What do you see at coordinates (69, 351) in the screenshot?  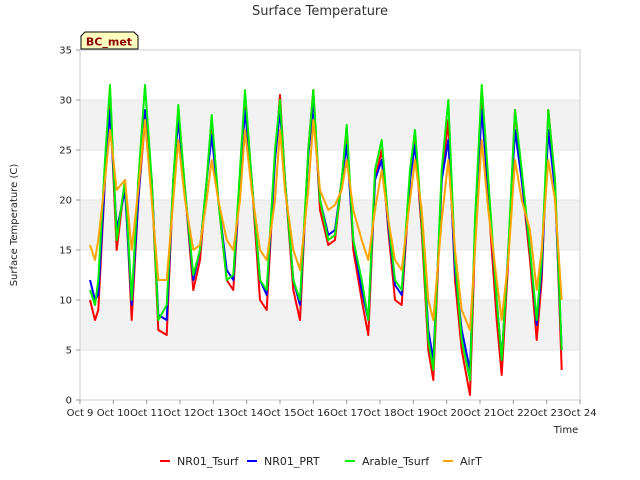 I see `y-tick-label: 5` at bounding box center [69, 351].